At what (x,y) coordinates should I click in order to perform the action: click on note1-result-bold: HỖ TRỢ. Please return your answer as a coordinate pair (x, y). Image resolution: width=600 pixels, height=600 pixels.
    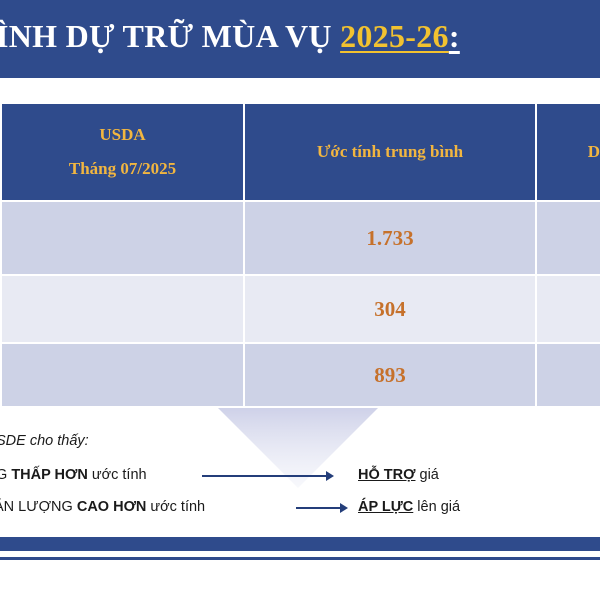
    Looking at the image, I should click on (387, 475).